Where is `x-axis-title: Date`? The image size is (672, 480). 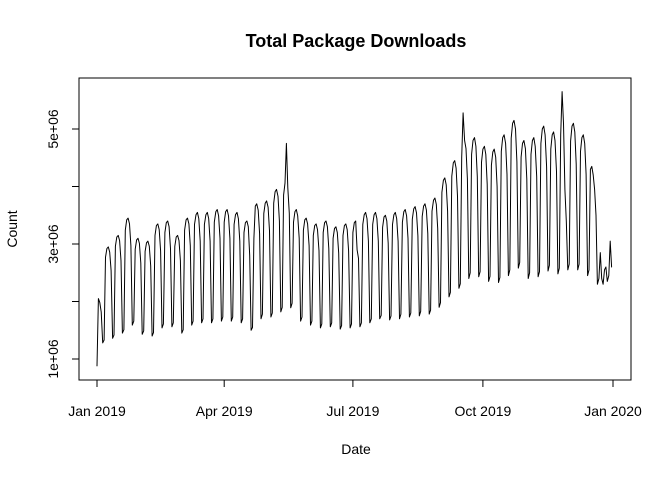 x-axis-title: Date is located at coordinates (356, 449).